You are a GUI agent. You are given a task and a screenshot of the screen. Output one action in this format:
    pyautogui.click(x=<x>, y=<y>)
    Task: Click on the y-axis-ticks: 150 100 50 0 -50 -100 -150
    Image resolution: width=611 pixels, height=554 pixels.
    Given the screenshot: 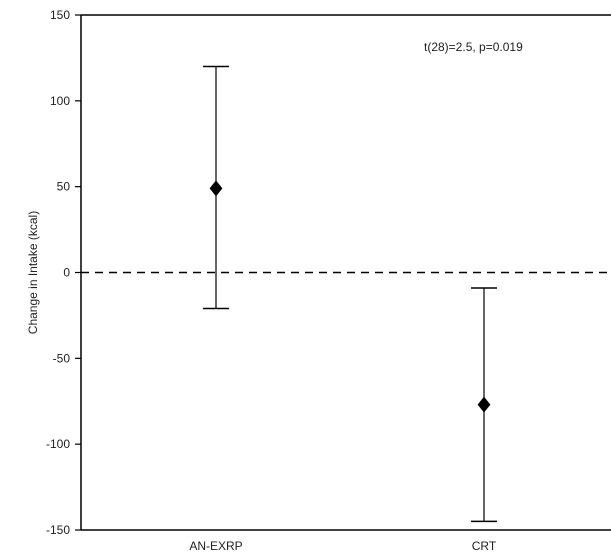 What is the action you would take?
    pyautogui.click(x=63, y=272)
    